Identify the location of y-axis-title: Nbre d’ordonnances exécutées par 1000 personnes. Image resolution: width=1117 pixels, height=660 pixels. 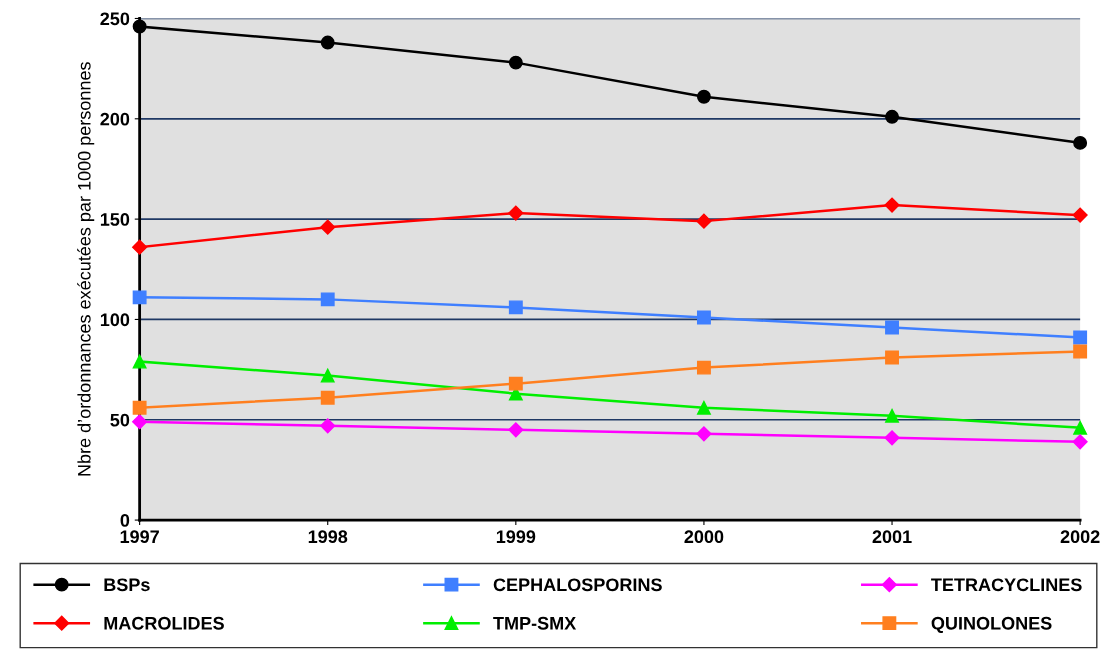
(86, 269).